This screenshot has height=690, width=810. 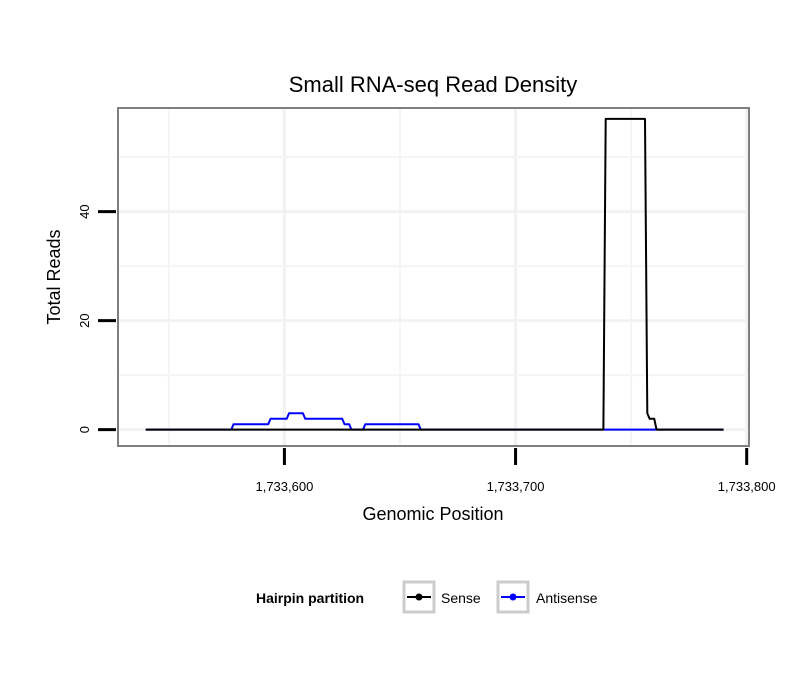 What do you see at coordinates (84, 429) in the screenshot?
I see `y-tick-label-0: 0` at bounding box center [84, 429].